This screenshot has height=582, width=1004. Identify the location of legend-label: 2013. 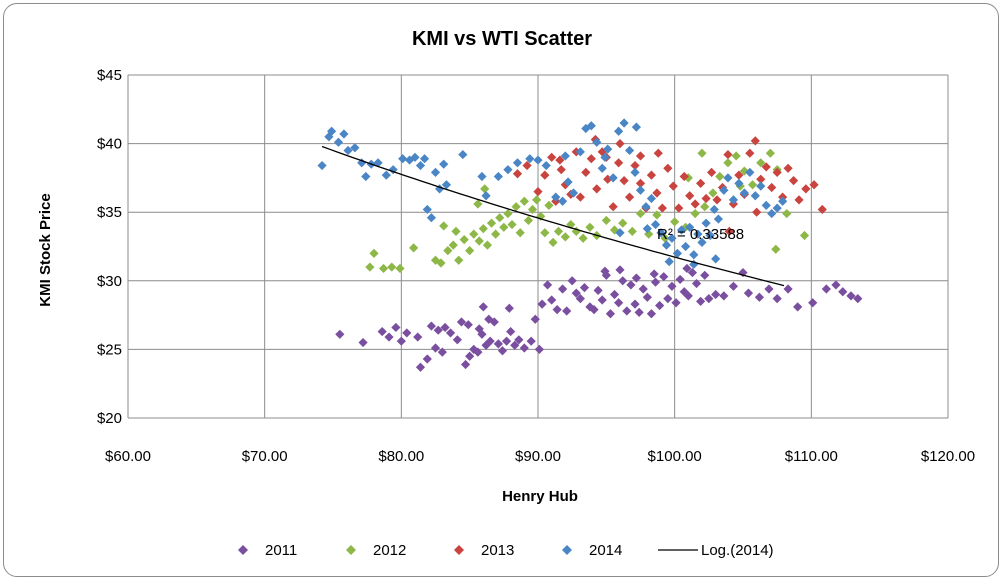
(497, 550).